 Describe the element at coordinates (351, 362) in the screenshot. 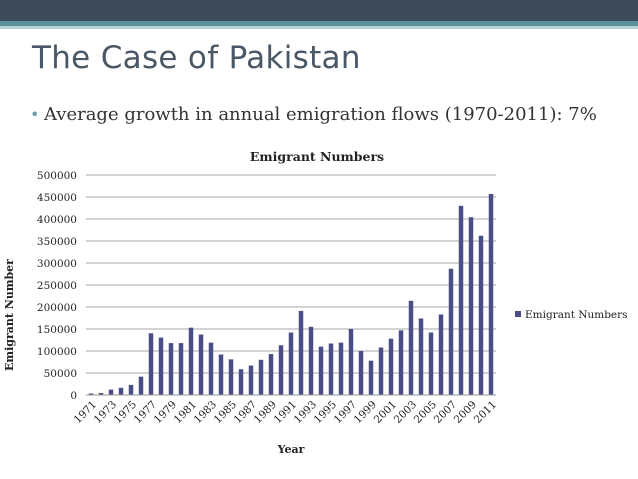

I see `bar-1997` at that location.